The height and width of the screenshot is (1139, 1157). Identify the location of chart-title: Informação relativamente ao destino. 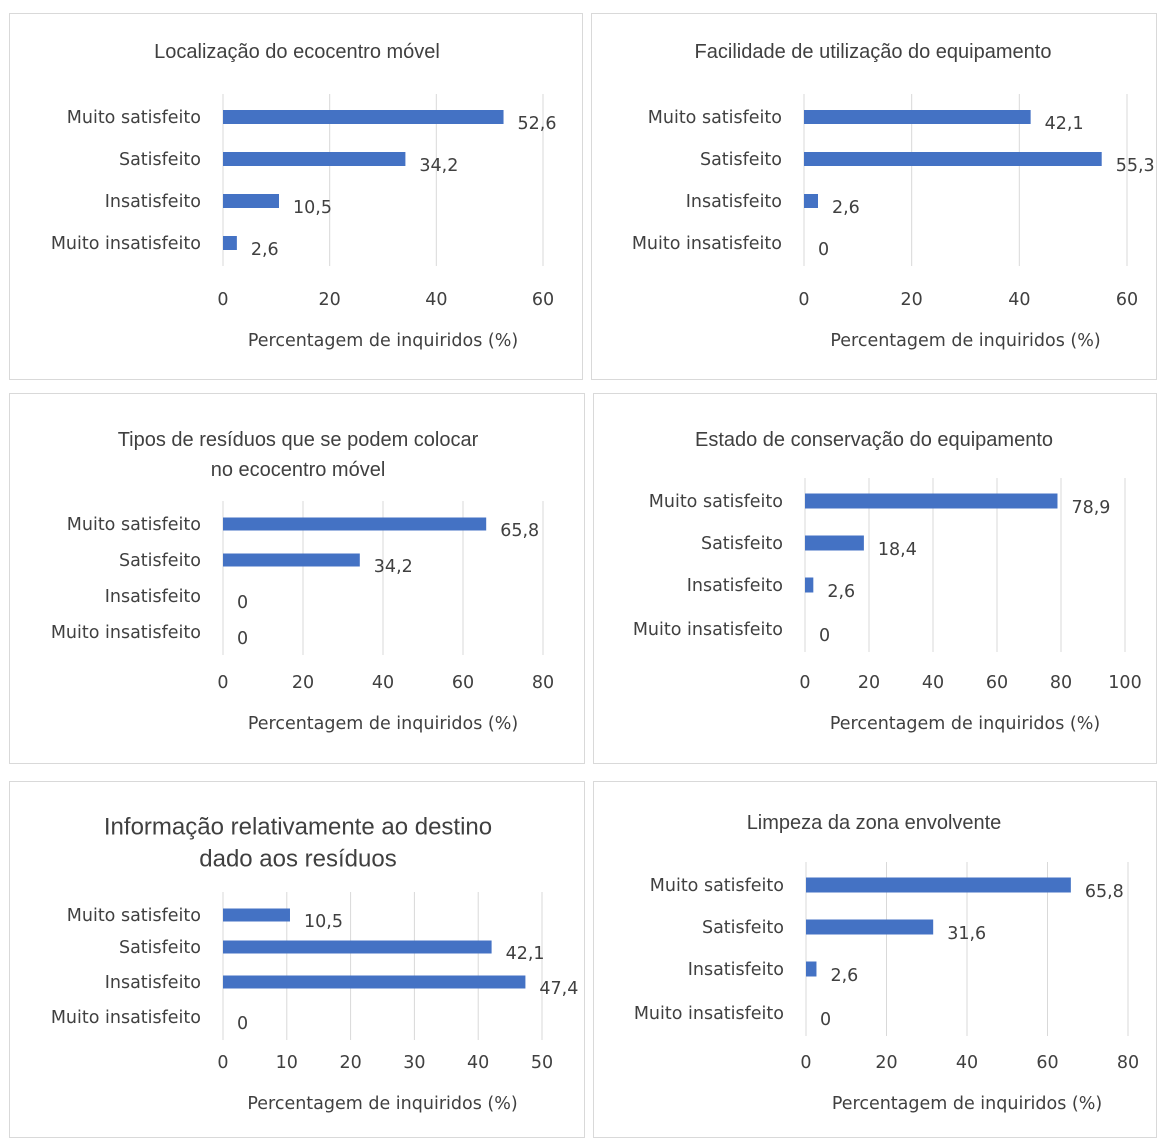
(298, 826).